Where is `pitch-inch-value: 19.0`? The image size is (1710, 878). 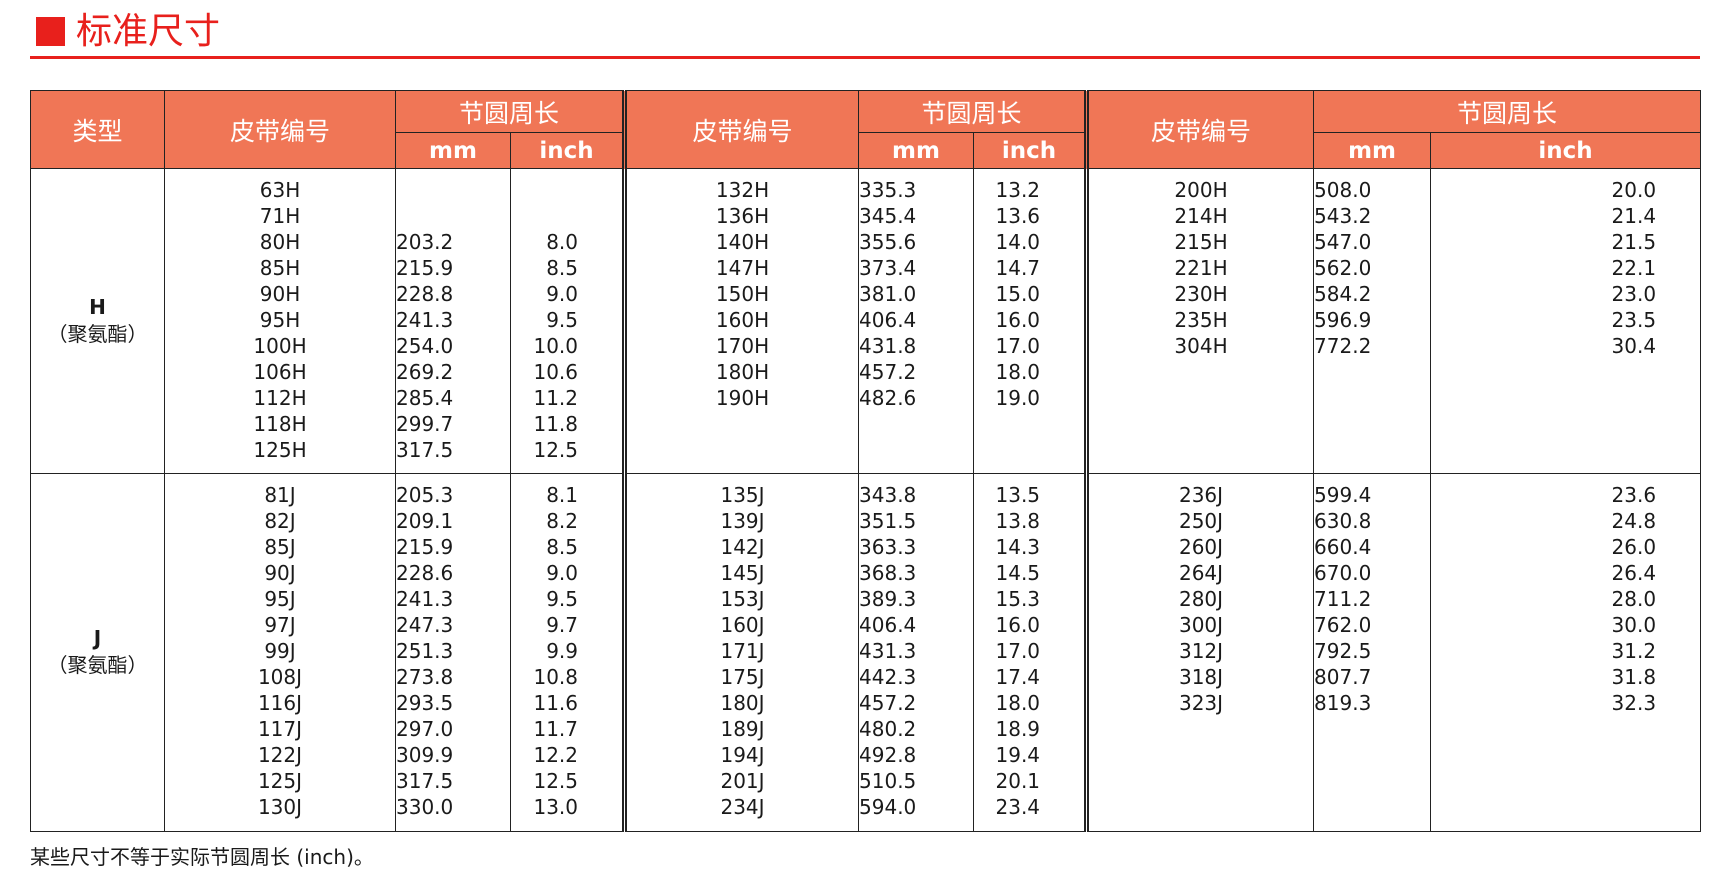
pitch-inch-value: 19.0 is located at coordinates (1018, 398).